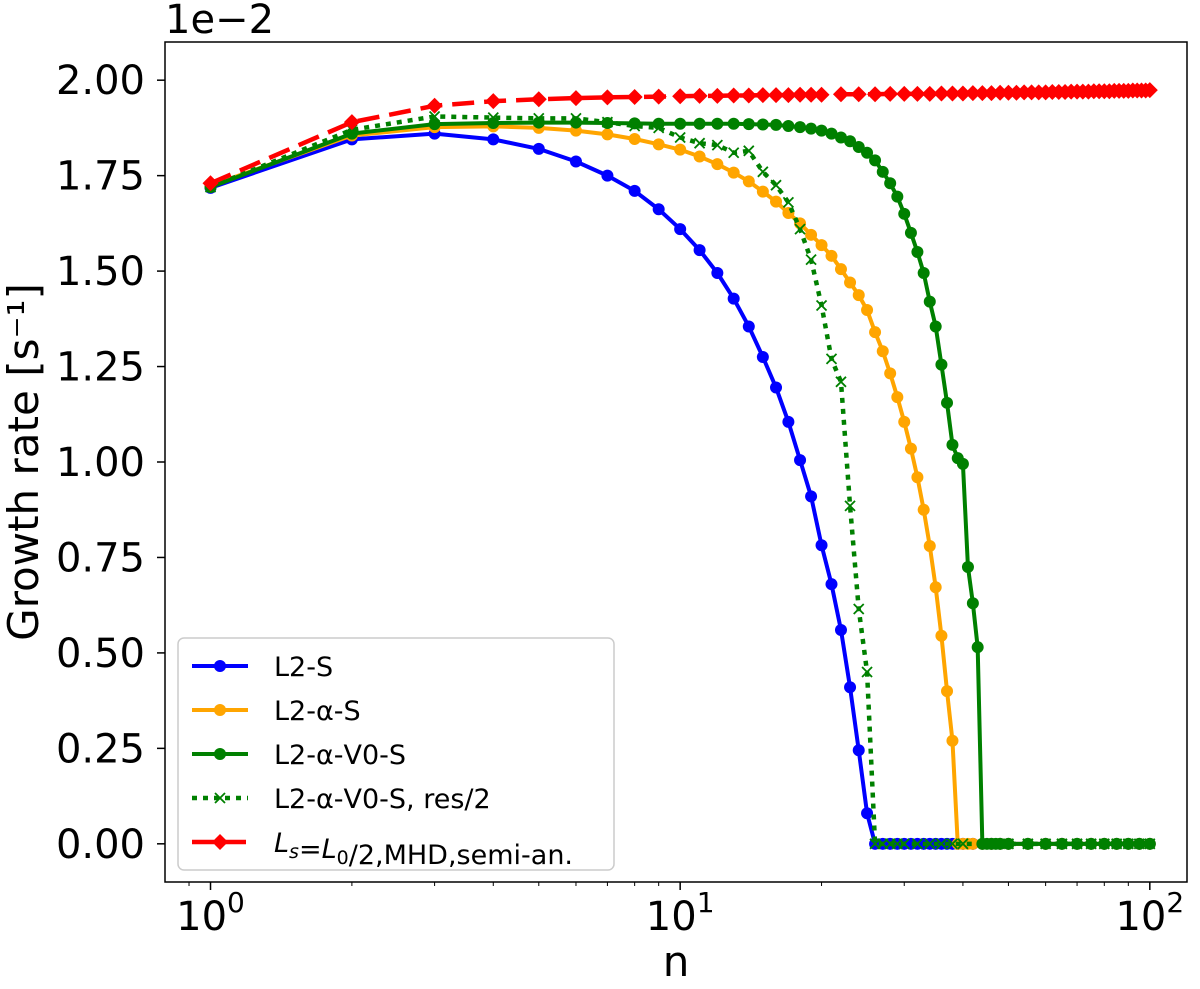  What do you see at coordinates (382, 799) in the screenshot?
I see `legend-label: L2-α-V0-S, res/2` at bounding box center [382, 799].